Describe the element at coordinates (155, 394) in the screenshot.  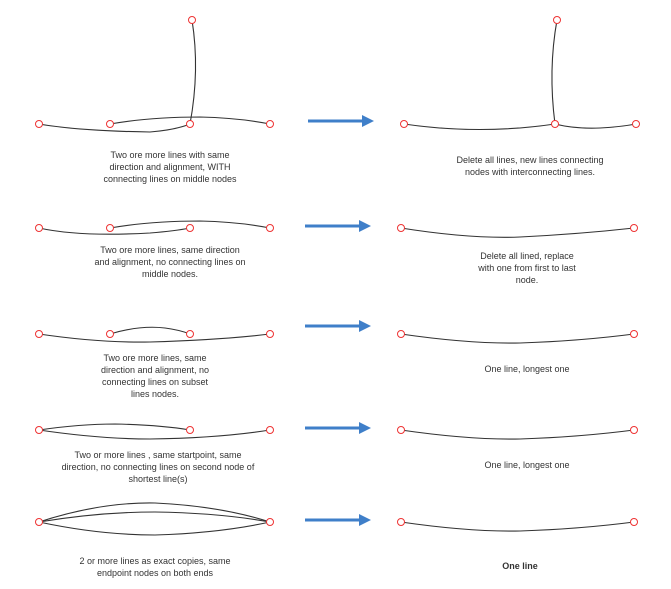
I see `caption-line: lines nodes.` at that location.